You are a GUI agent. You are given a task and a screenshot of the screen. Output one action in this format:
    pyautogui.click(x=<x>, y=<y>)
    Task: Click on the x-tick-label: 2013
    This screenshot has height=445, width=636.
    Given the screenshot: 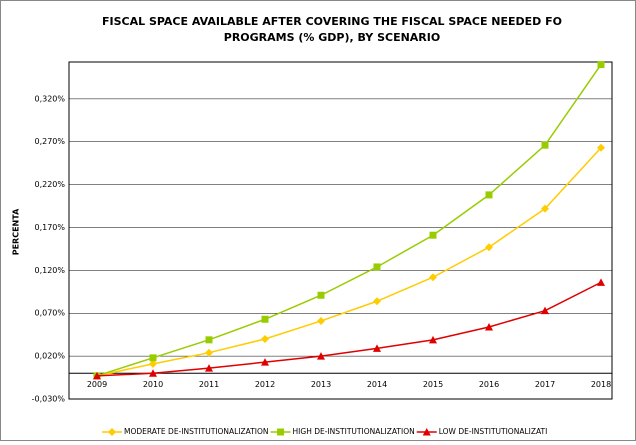 What is the action you would take?
    pyautogui.click(x=321, y=384)
    